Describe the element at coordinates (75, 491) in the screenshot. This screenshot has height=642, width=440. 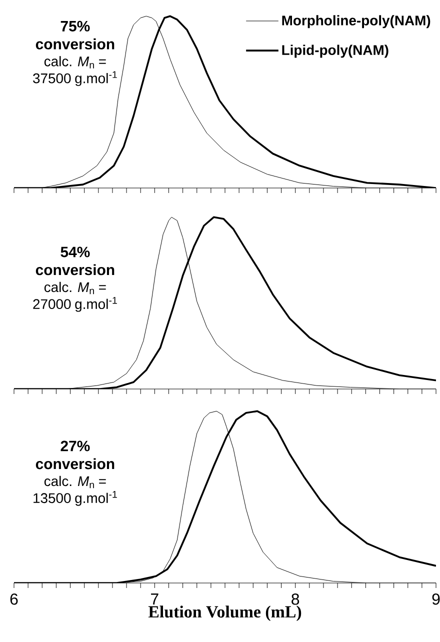
I see `annotation: calc. M$_{n}$ = 13500 g.mol$^{-1}$` at that location.